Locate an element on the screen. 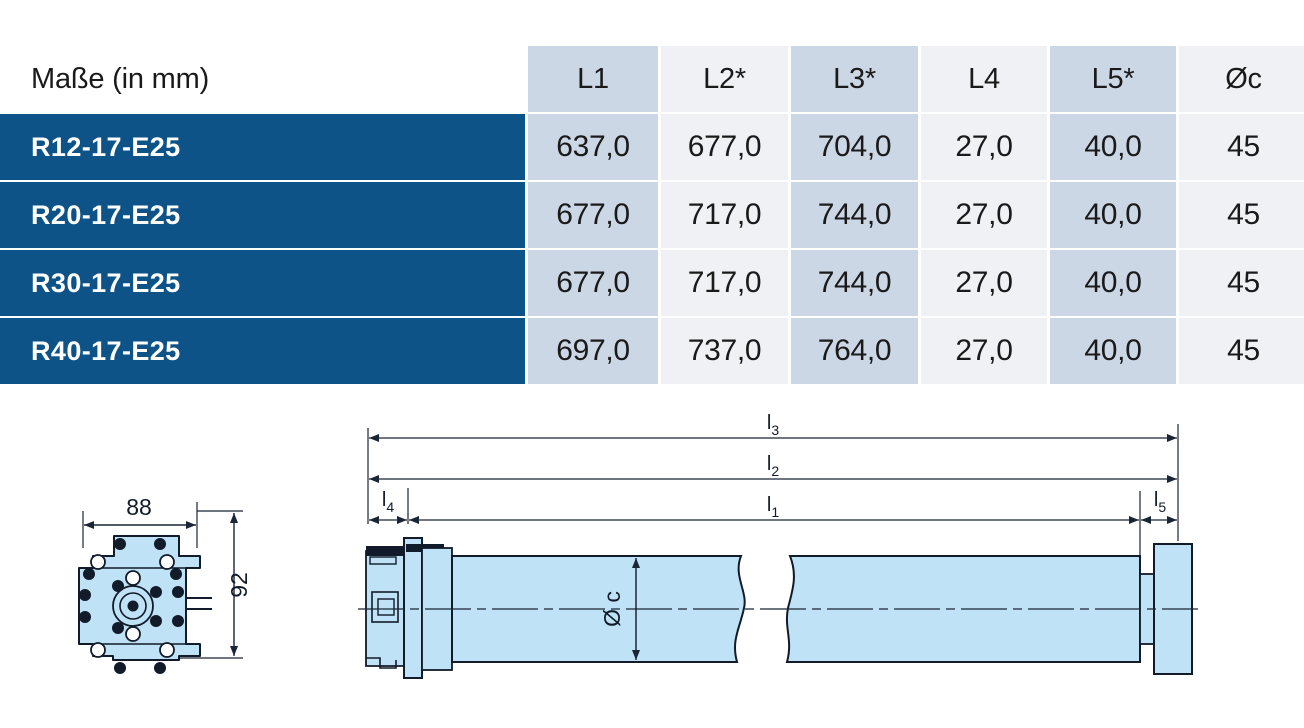 This screenshot has height=728, width=1304. column-header-l2: L2* is located at coordinates (724, 79).